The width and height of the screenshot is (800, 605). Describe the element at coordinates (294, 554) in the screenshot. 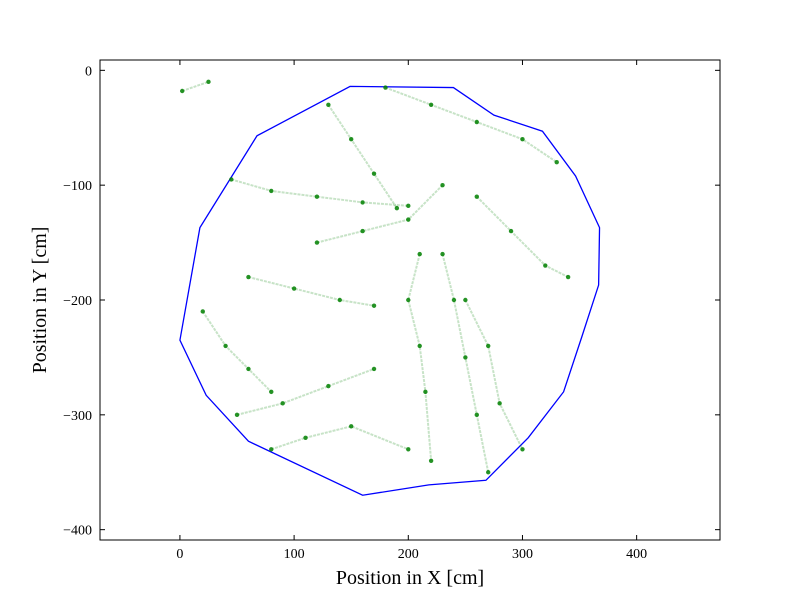

I see `x-tick-label: 100` at that location.